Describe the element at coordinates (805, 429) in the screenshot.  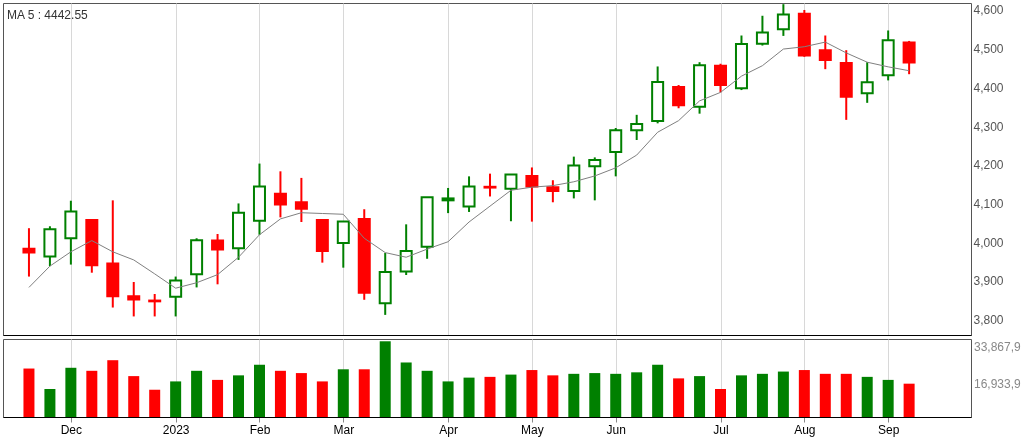
I see `x-tick-label: Aug` at that location.